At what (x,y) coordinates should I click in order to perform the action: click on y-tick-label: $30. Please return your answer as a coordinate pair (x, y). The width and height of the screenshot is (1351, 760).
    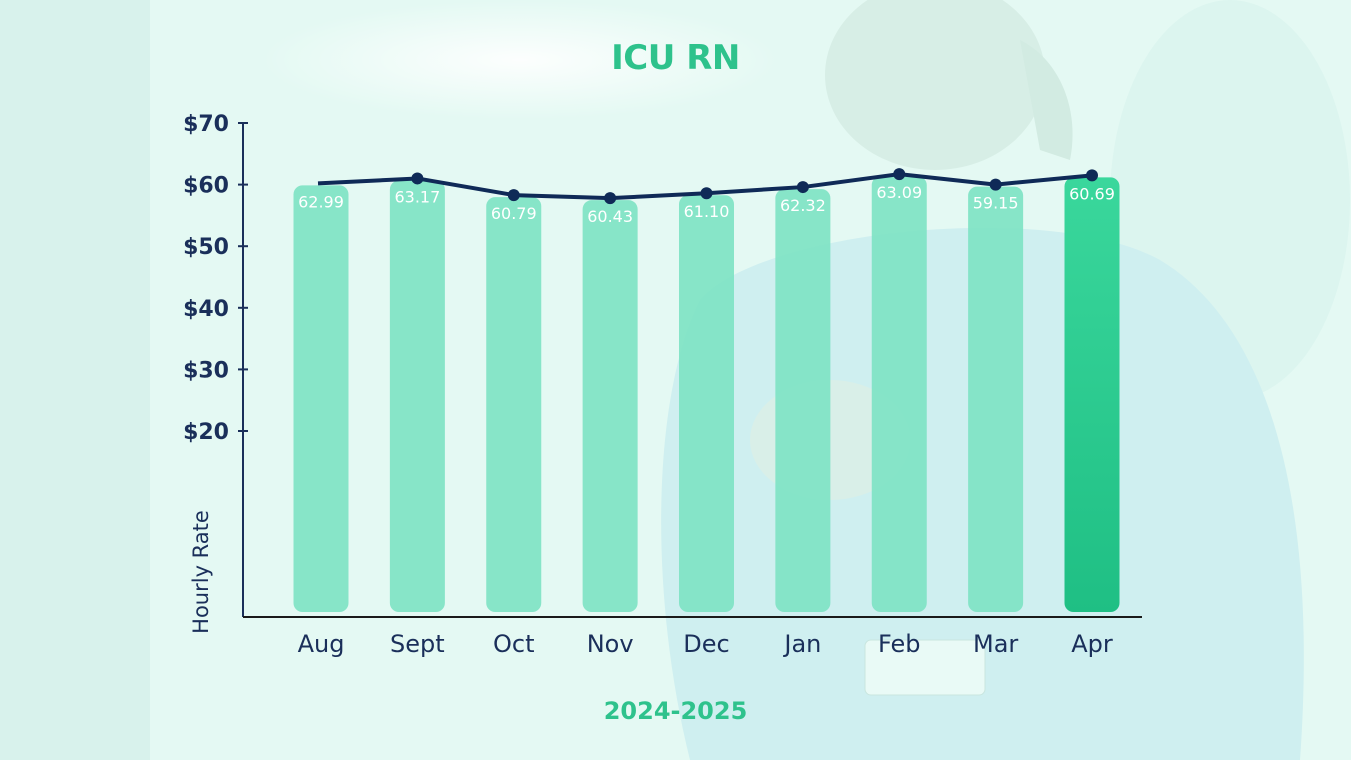
    Looking at the image, I should click on (206, 370).